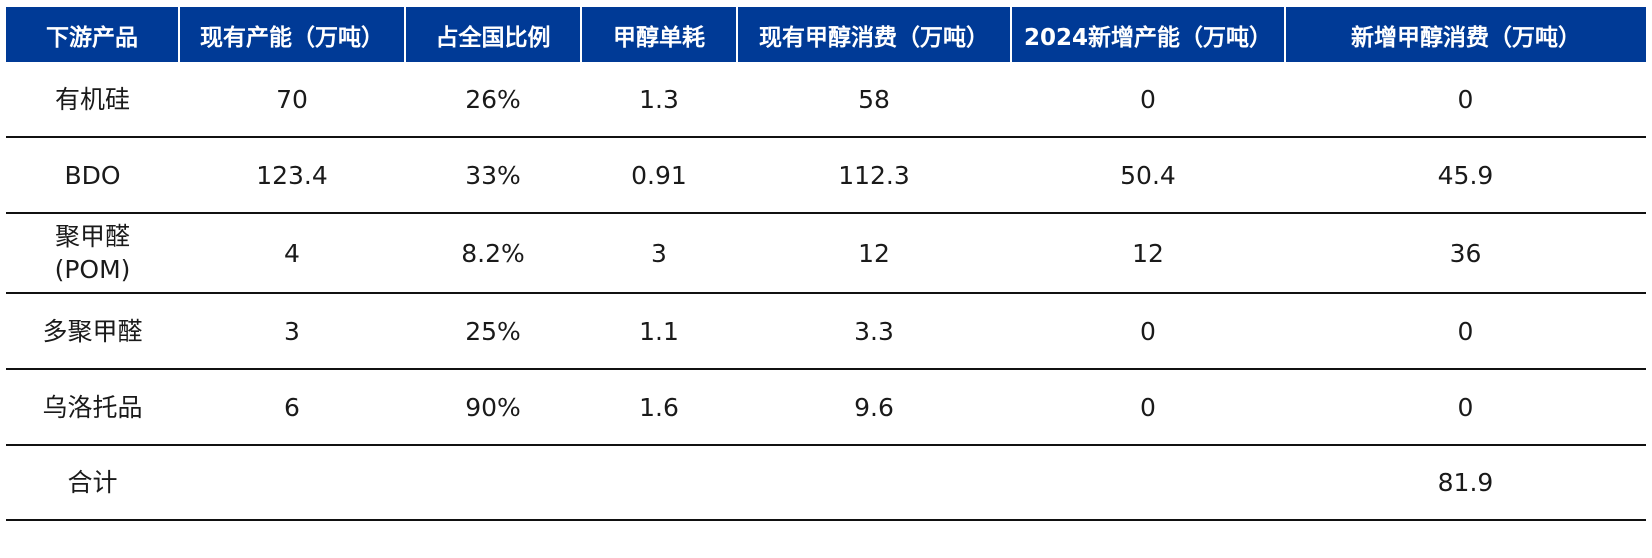 The width and height of the screenshot is (1652, 558). What do you see at coordinates (292, 100) in the screenshot?
I see `cell-capacity: 70` at bounding box center [292, 100].